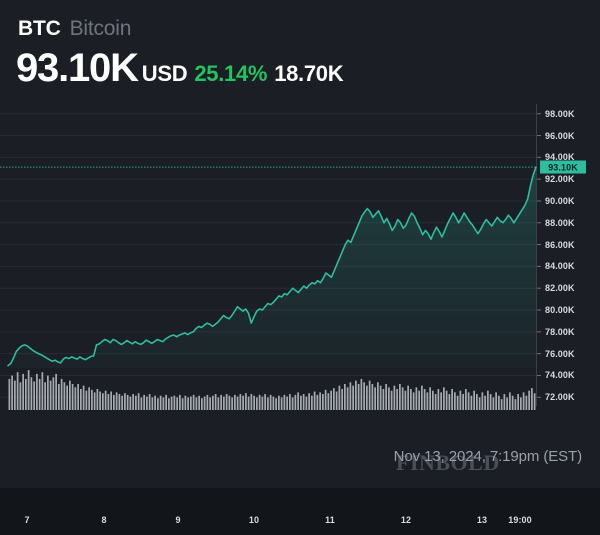 This screenshot has height=535, width=600. What do you see at coordinates (448, 462) in the screenshot?
I see `finbold-watermark: FINBOLD` at bounding box center [448, 462].